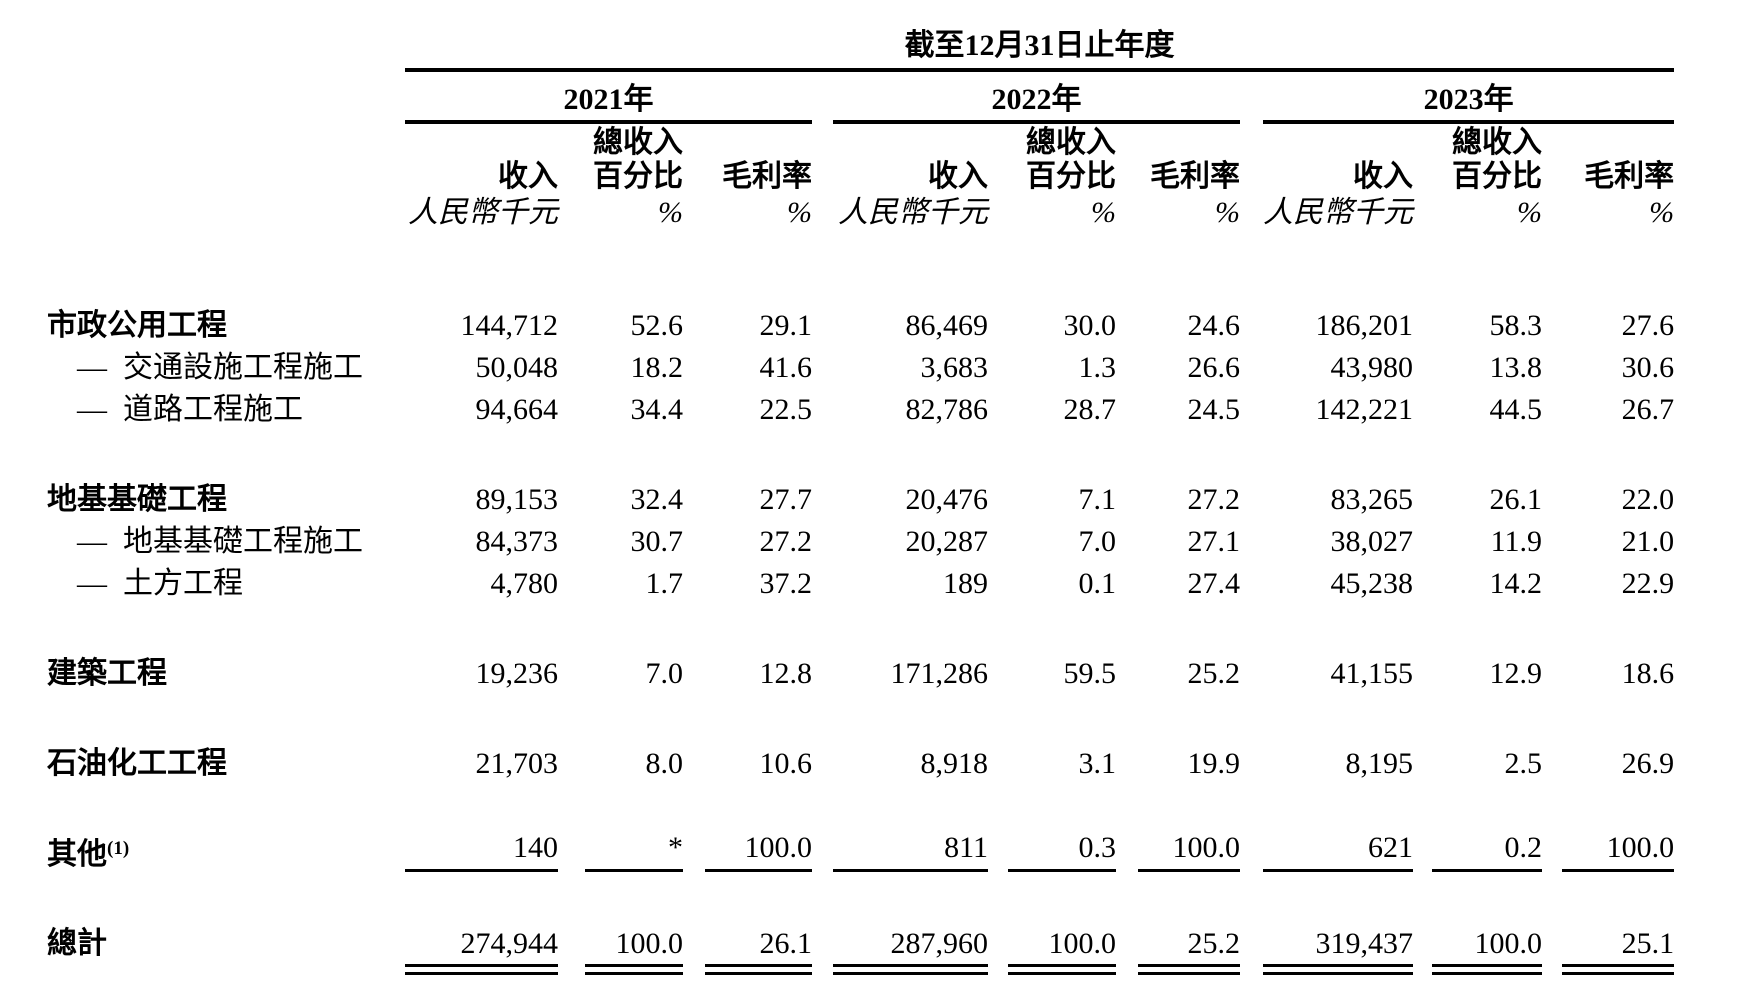  I want to click on cell-value: 52.6, so click(657, 325).